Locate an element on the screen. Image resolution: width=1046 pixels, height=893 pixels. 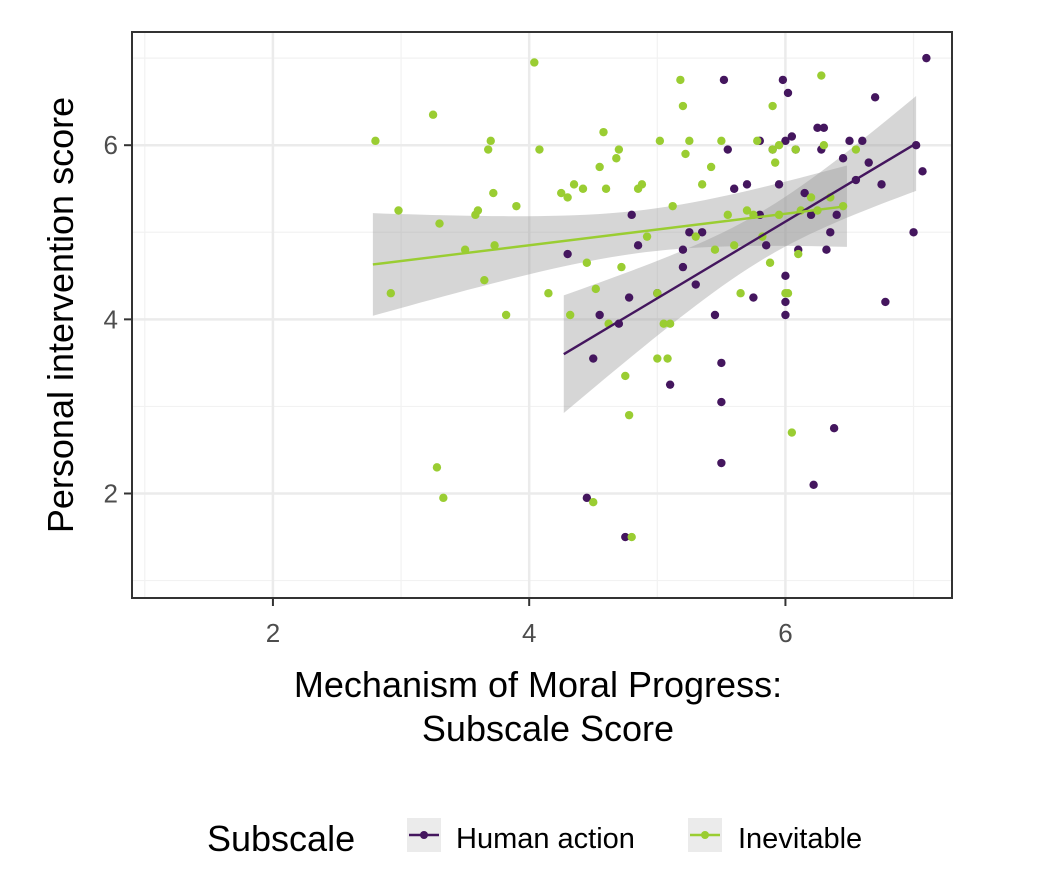
confidence-ribbon-human-action is located at coordinates (740, 254).